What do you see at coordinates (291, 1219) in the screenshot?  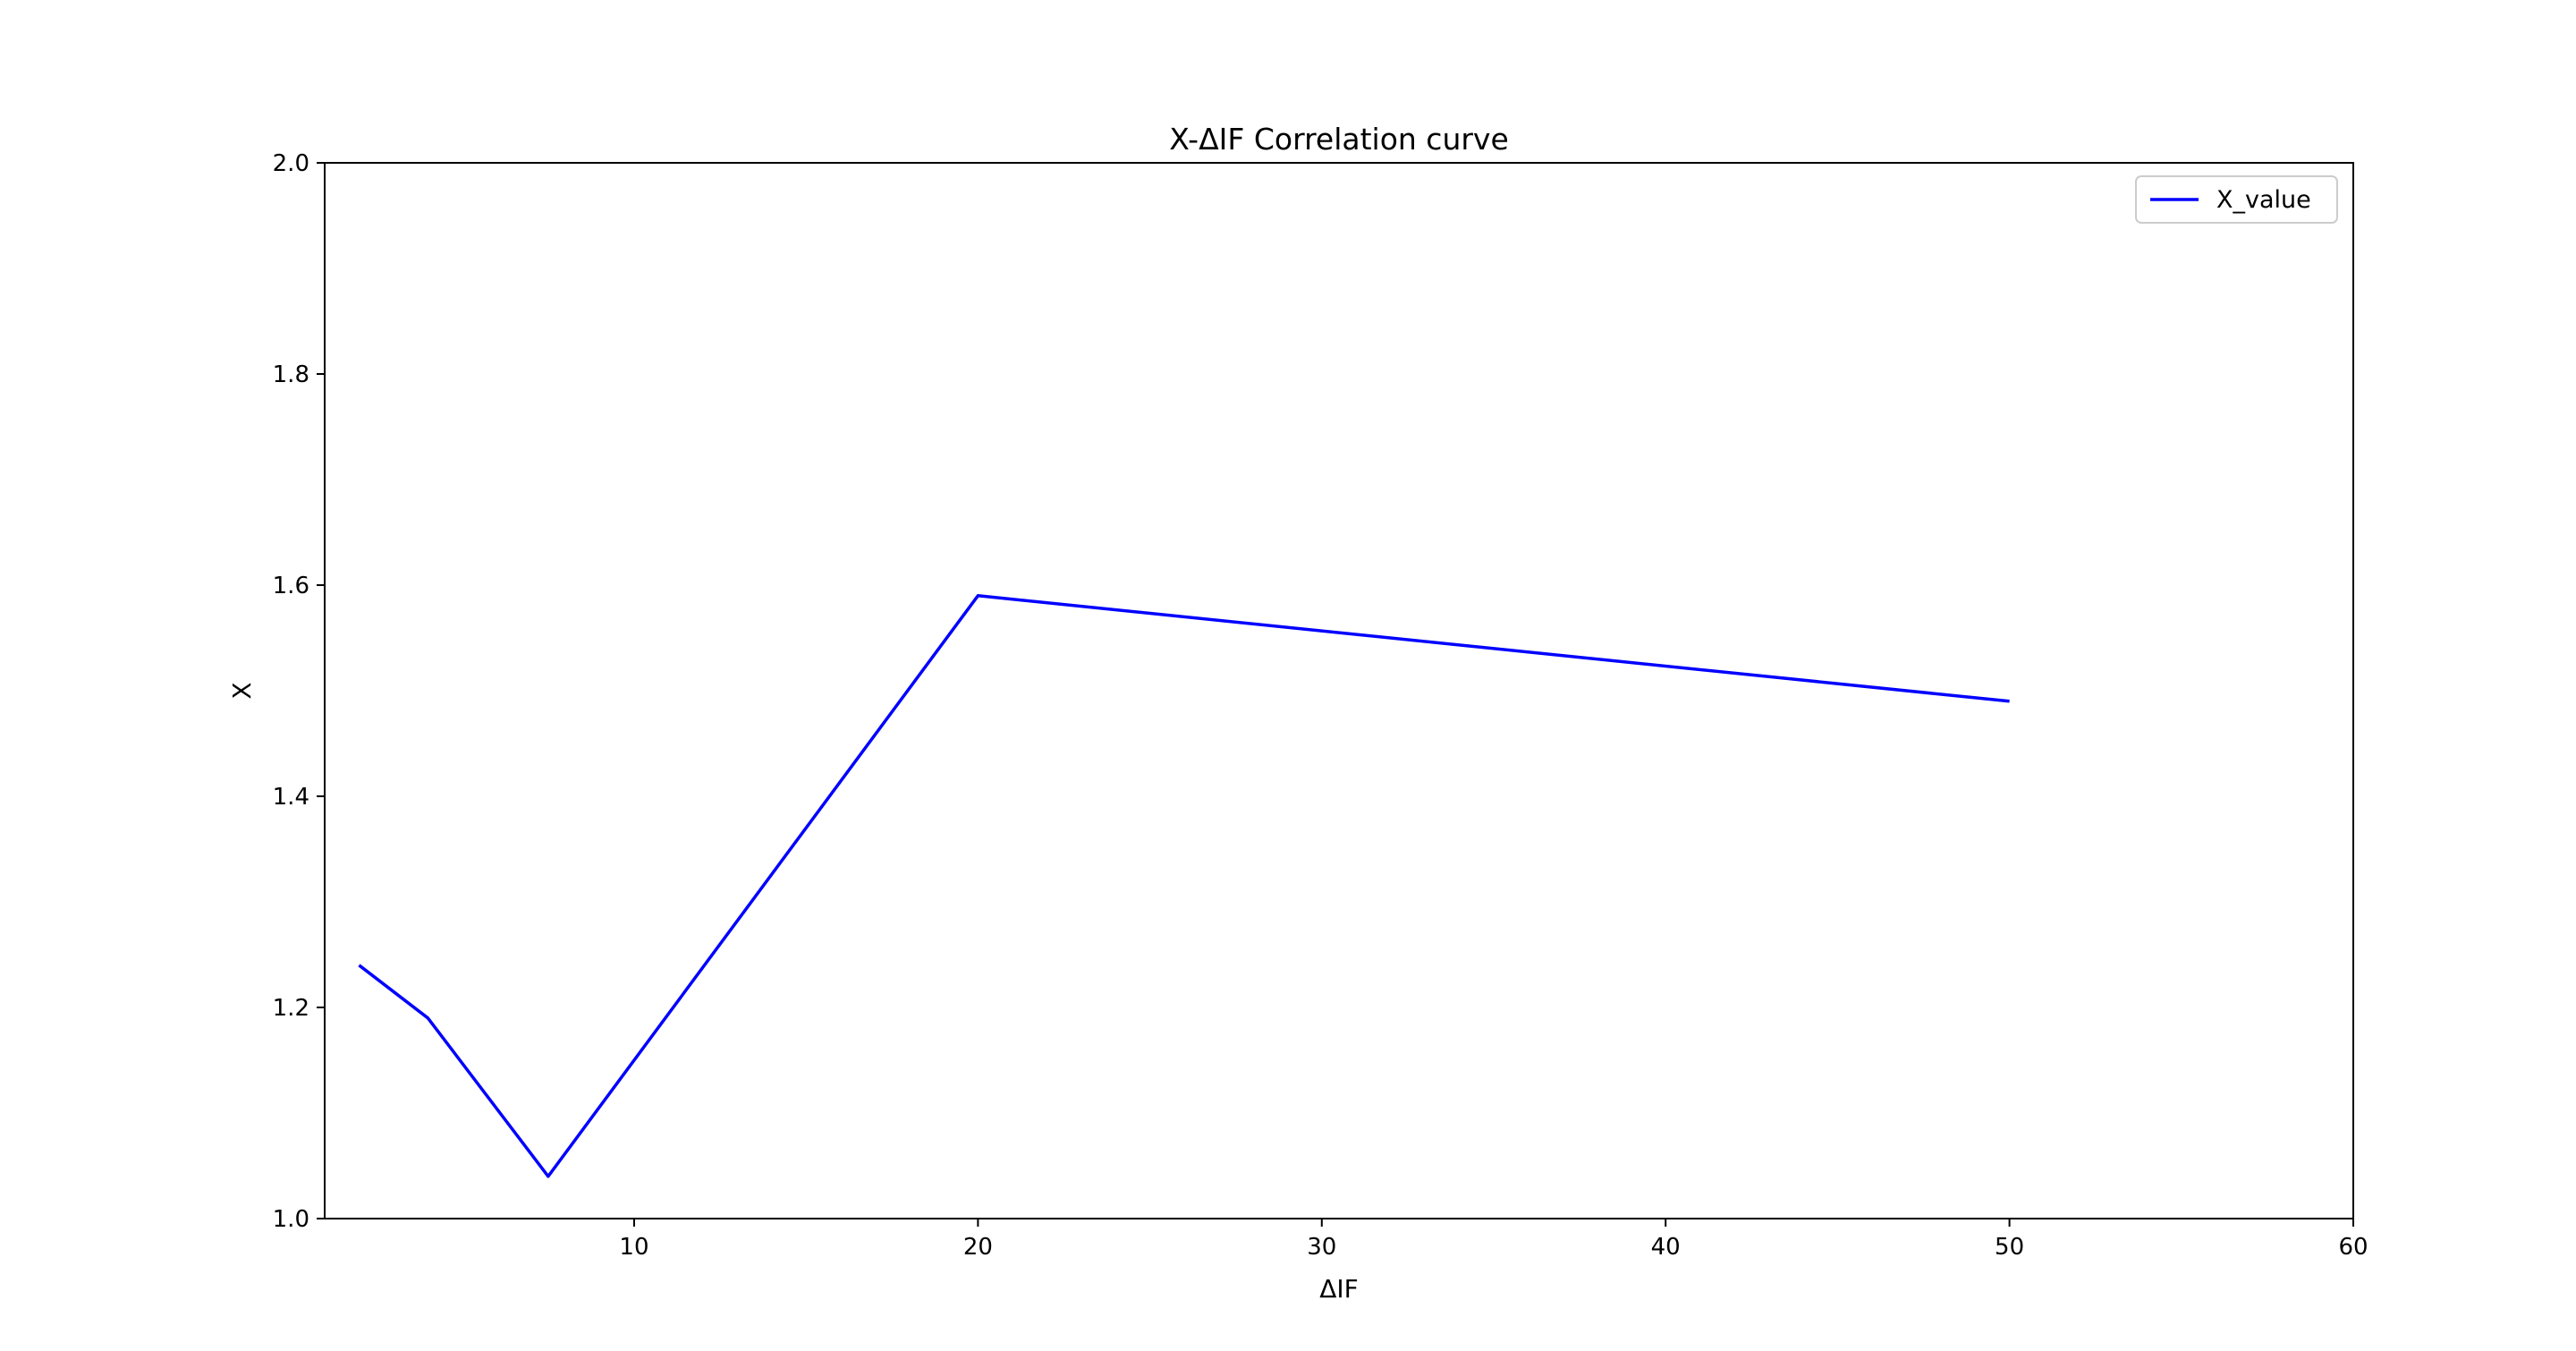 I see `y-tick-label: 1.0` at bounding box center [291, 1219].